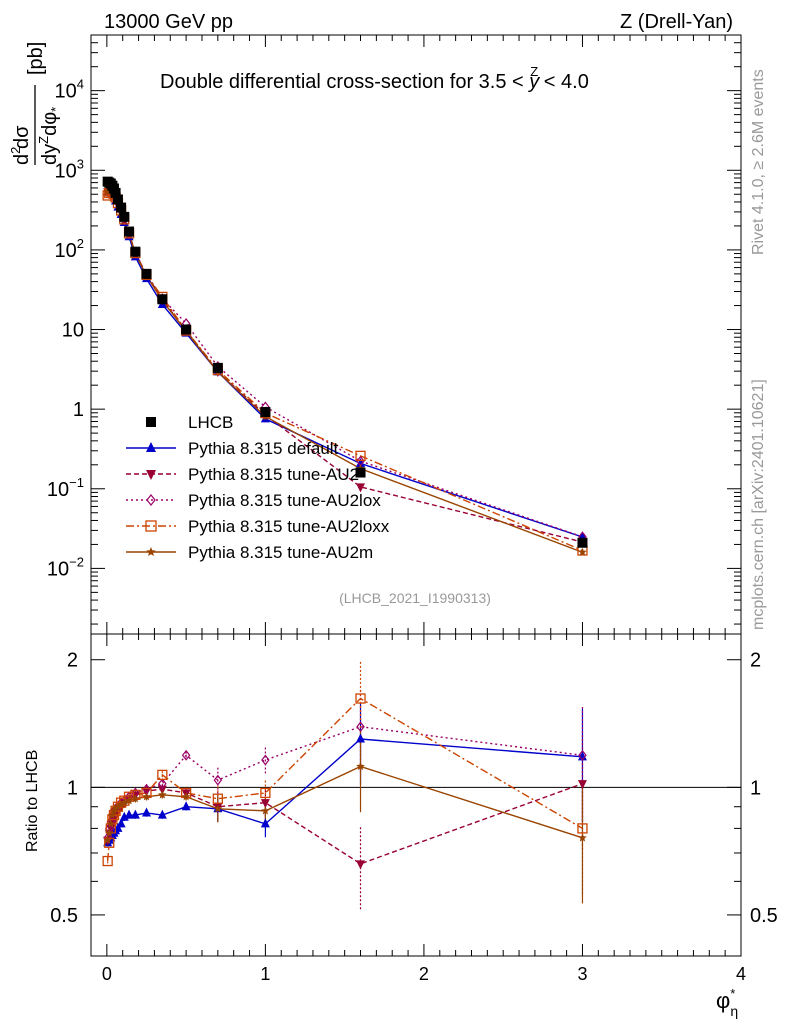 The height and width of the screenshot is (1024, 786). Describe the element at coordinates (676, 22) in the screenshot. I see `header-right: Z (Drell-Yan)` at that location.